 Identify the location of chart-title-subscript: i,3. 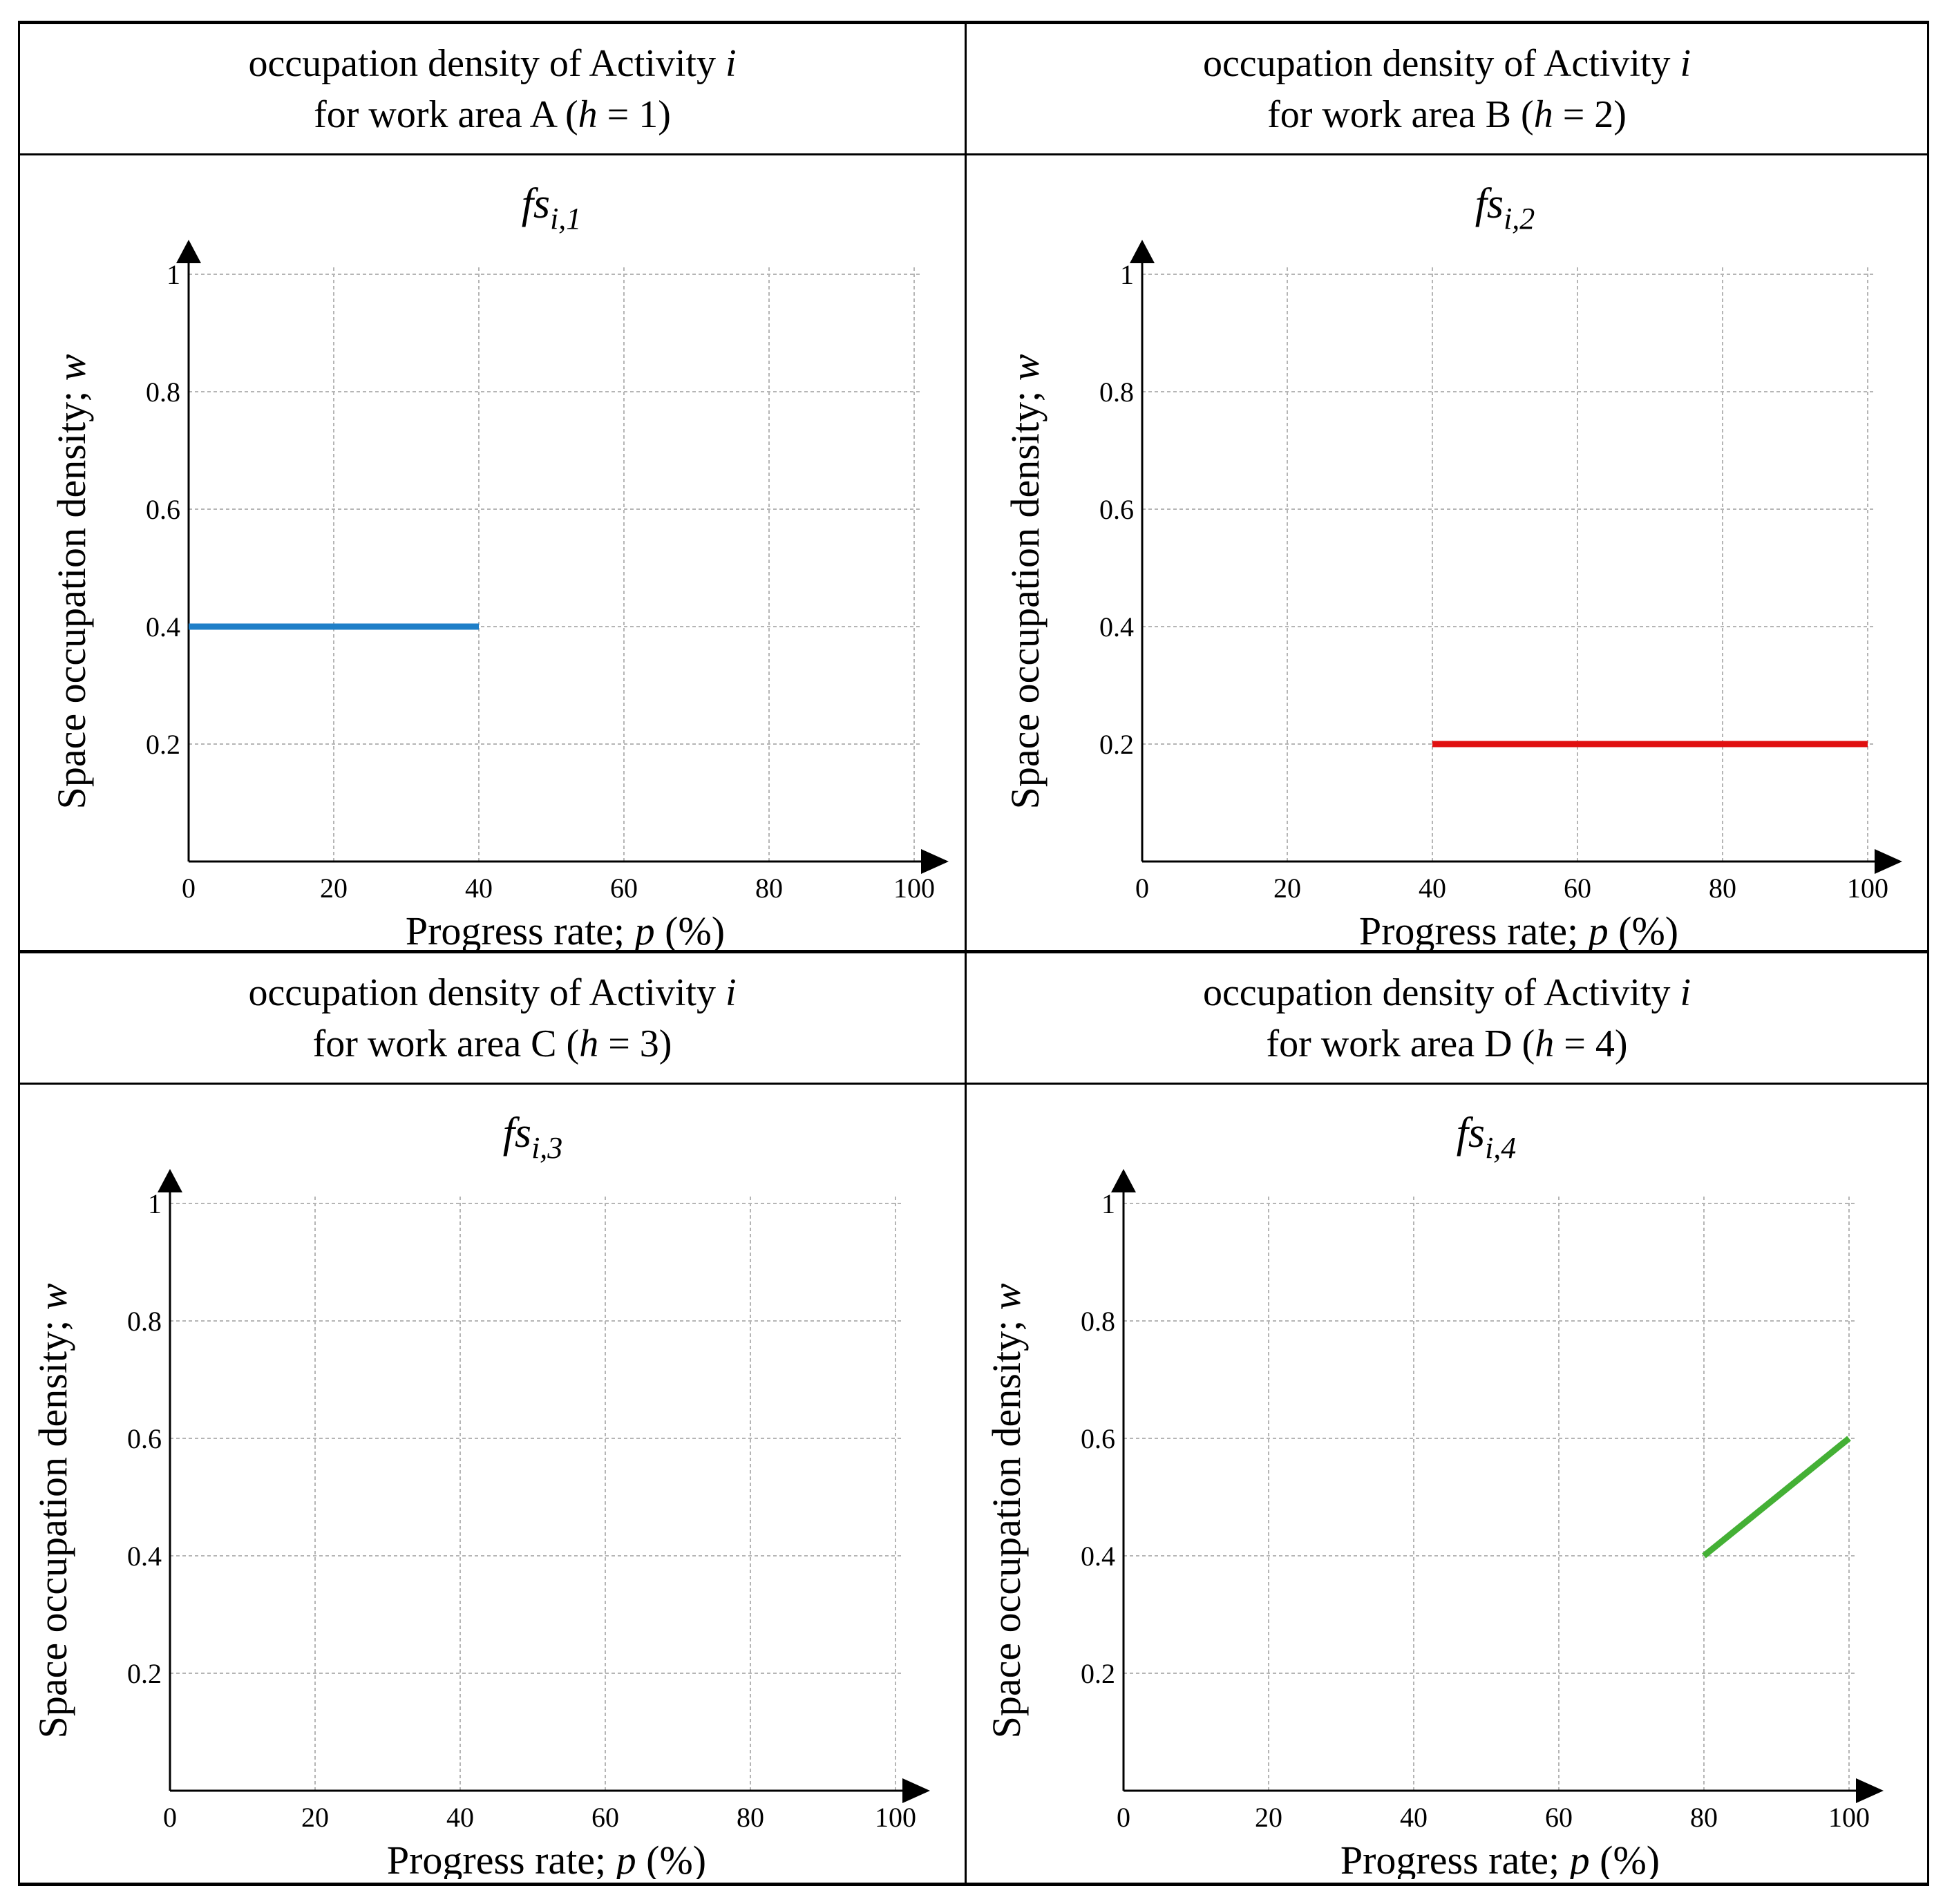
(546, 1148).